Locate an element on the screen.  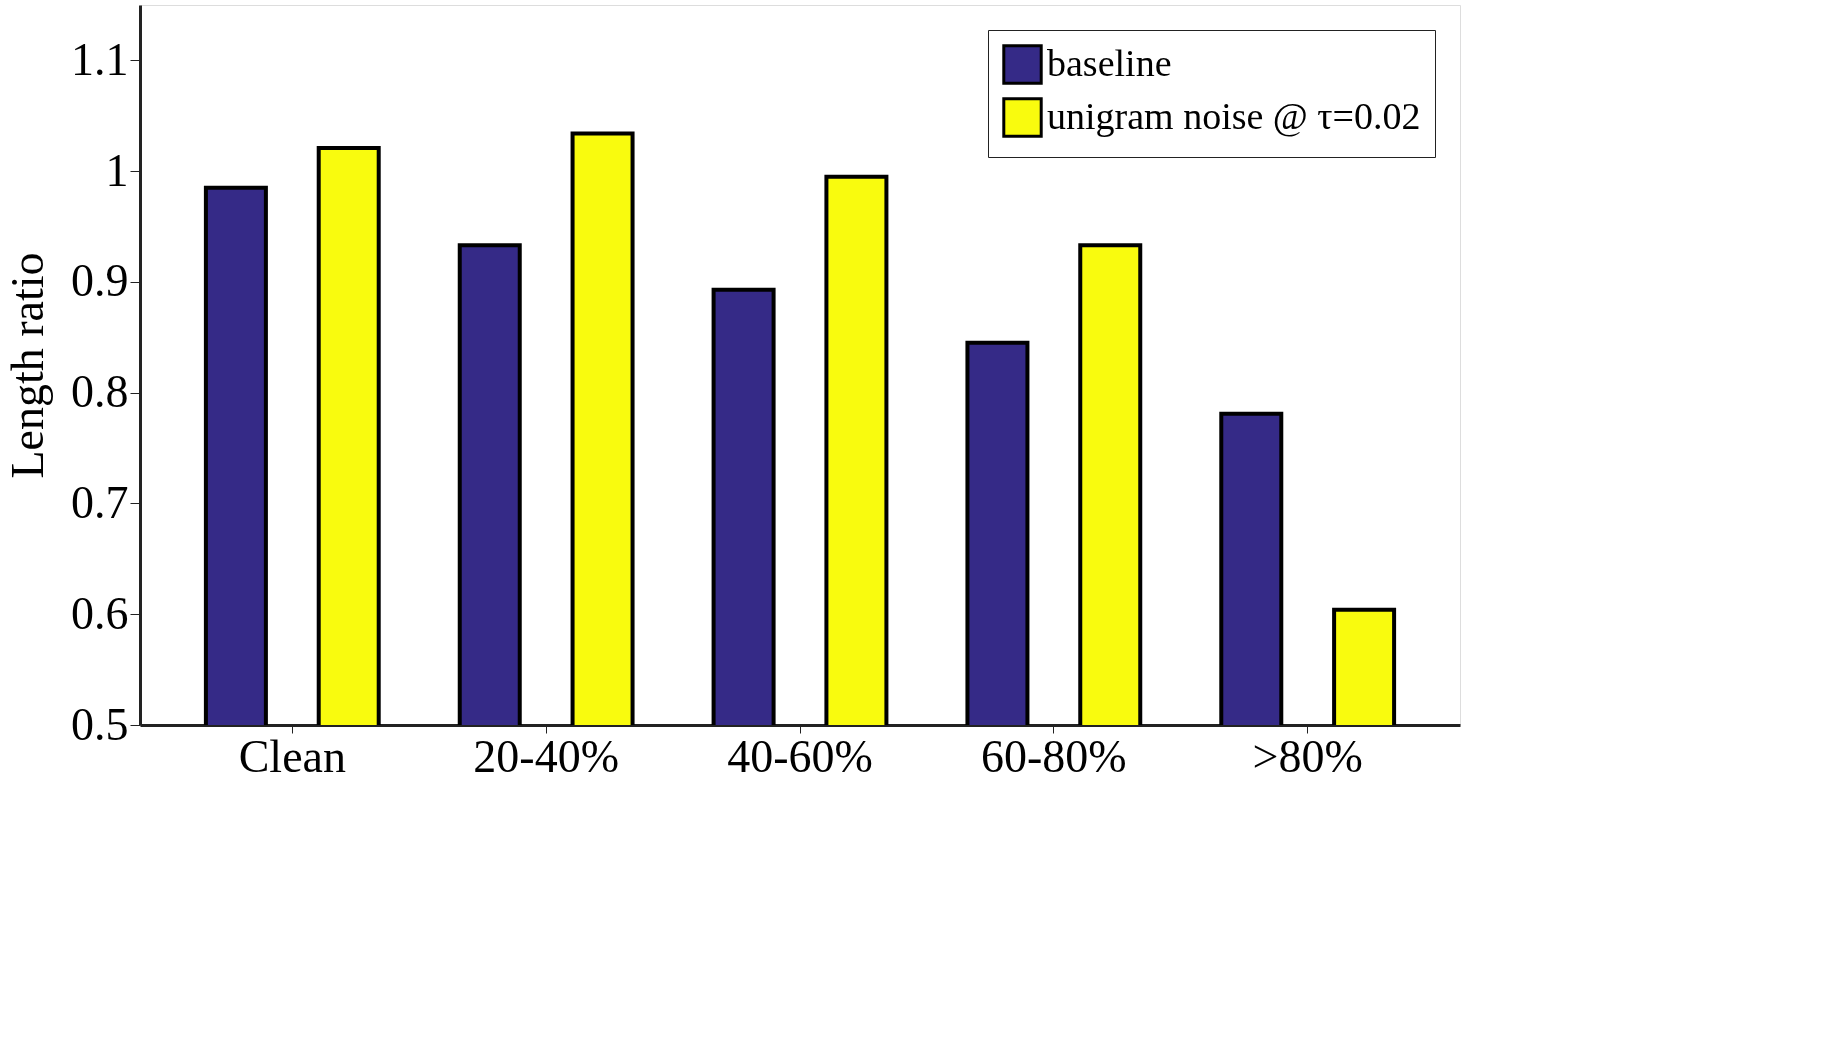
y-tick-label: 0.9 is located at coordinates (100, 281).